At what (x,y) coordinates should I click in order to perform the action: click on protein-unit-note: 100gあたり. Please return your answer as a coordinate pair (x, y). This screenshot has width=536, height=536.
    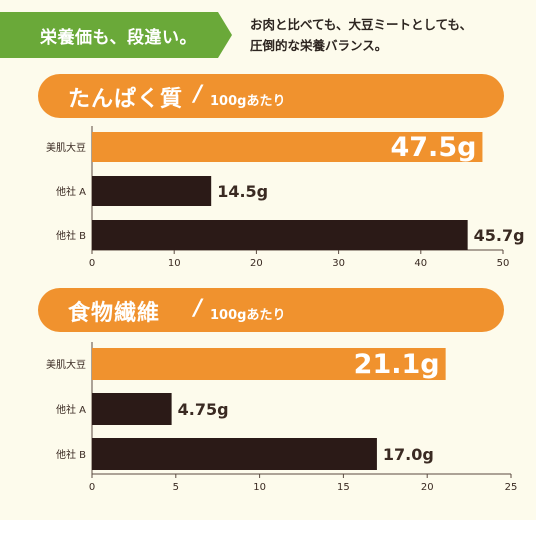
    Looking at the image, I should click on (248, 101).